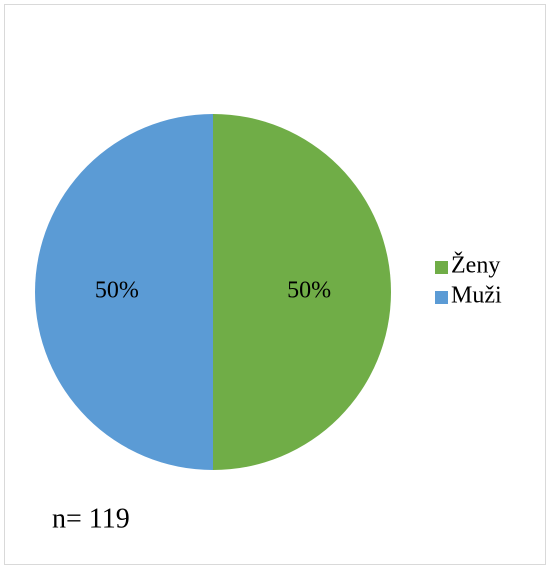 The image size is (546, 565). I want to click on annotation: n= 119, so click(91, 518).